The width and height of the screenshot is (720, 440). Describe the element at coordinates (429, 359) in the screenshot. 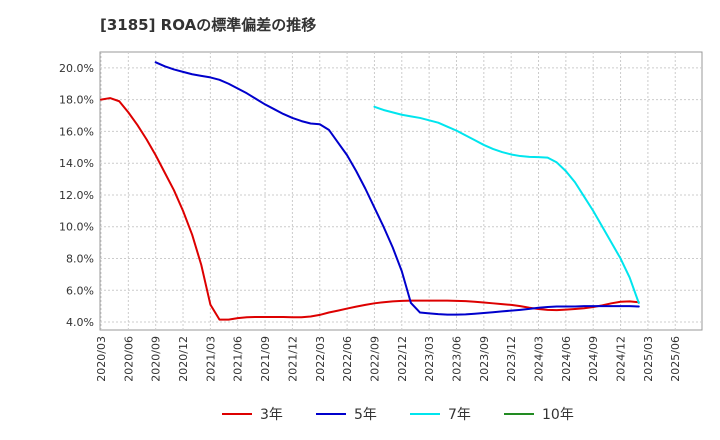

I see `x-tick-label: 2023/03` at that location.